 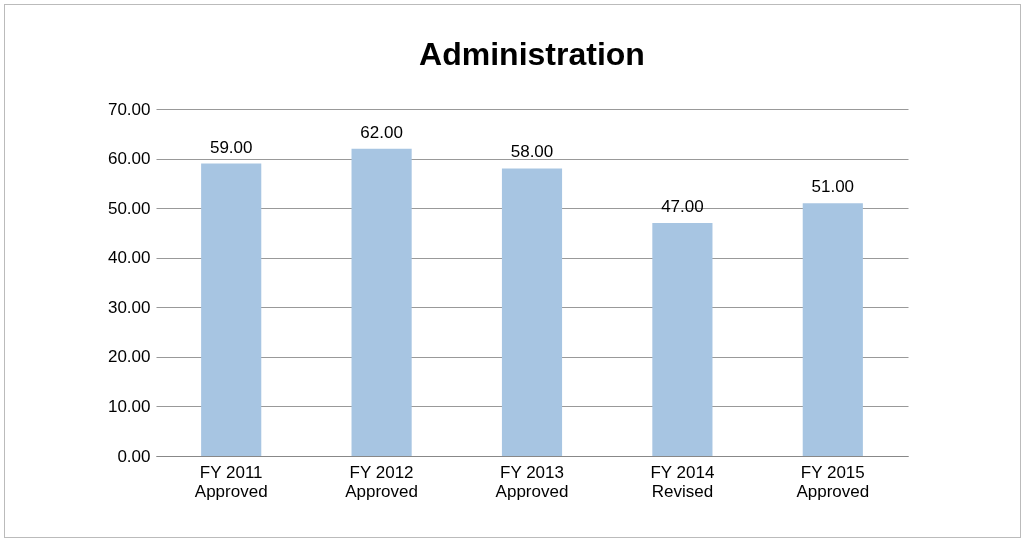 What do you see at coordinates (231, 147) in the screenshot?
I see `data-label: 59.00` at bounding box center [231, 147].